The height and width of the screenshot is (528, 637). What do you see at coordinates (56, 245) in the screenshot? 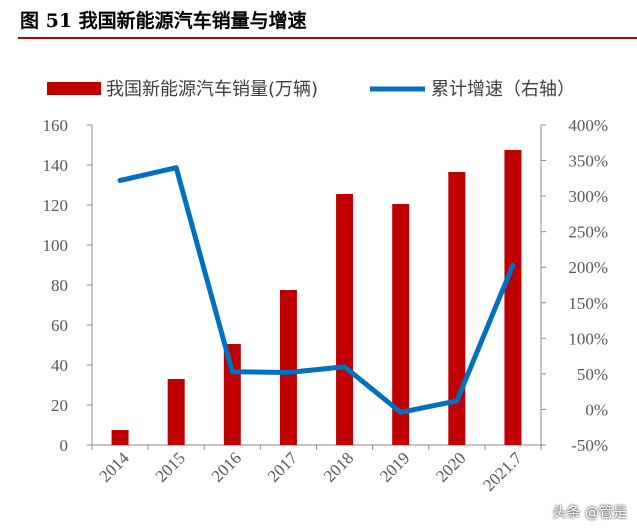
I see `left-tick-label: 100` at bounding box center [56, 245].